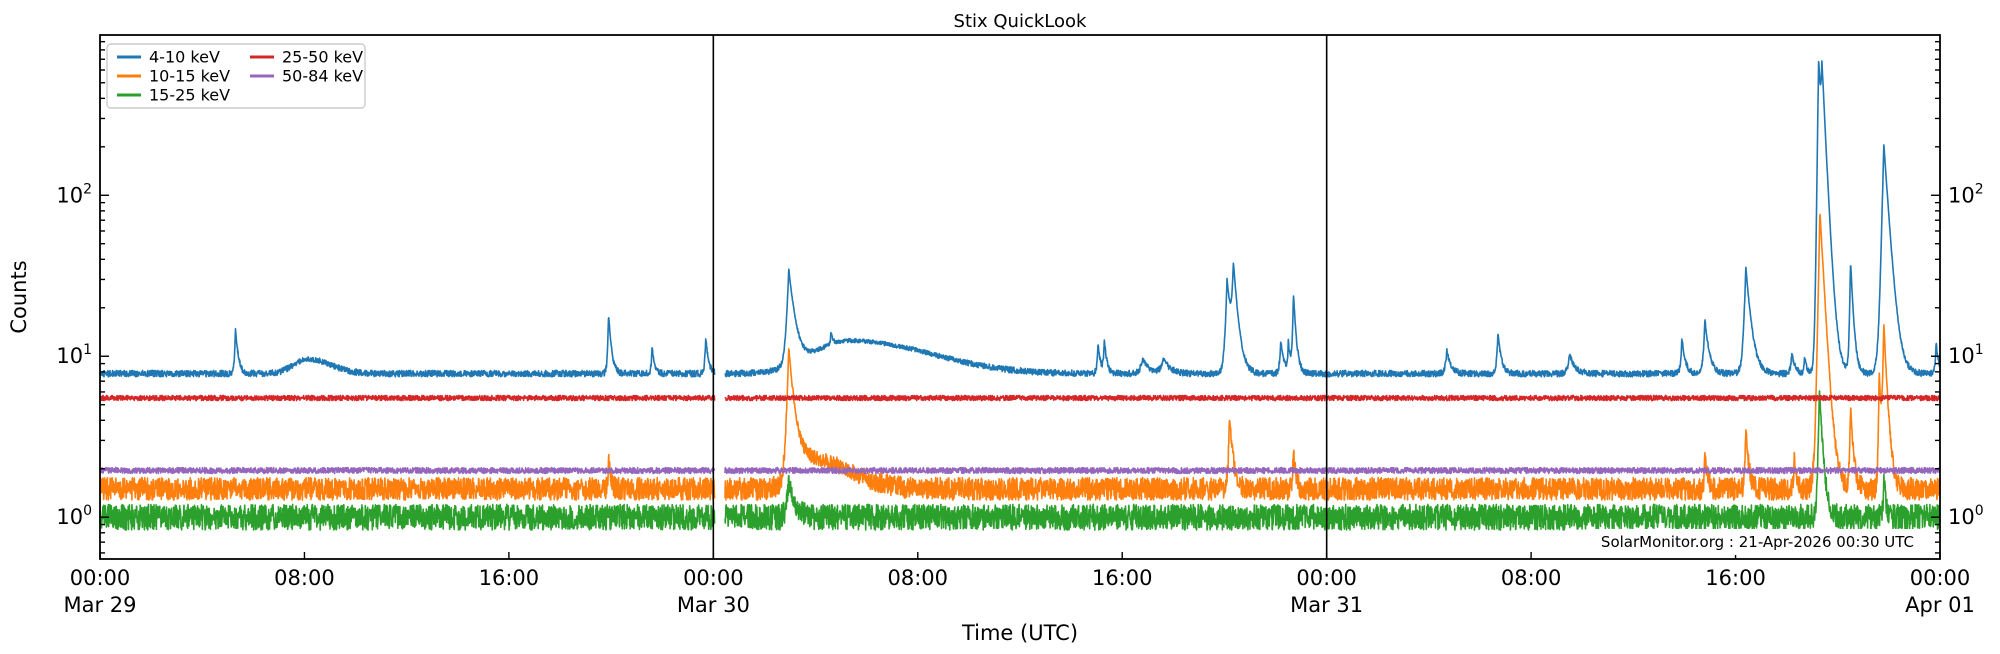  I want to click on legend-item-25-50-keV: 25-50 keV, so click(306, 57).